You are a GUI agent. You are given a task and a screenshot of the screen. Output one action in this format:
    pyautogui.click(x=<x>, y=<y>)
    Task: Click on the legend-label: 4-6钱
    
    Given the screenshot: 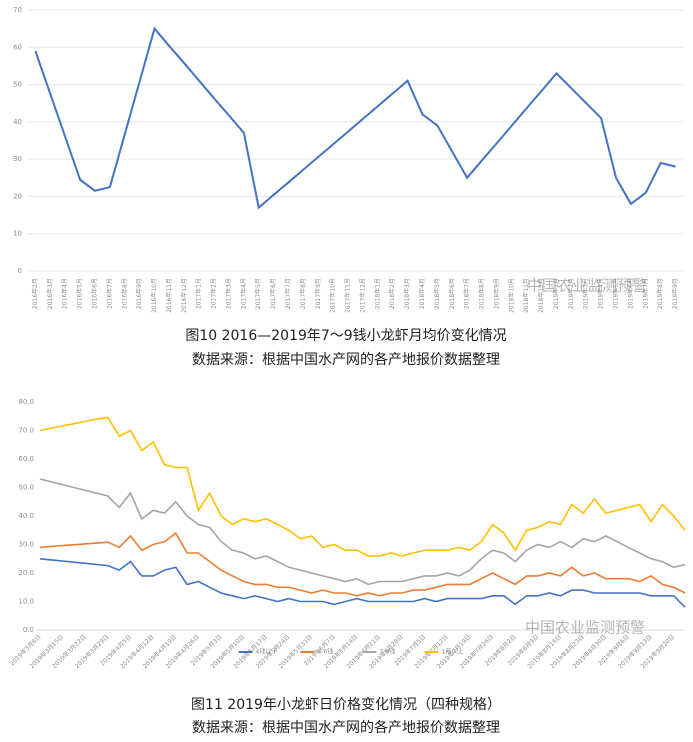 What is the action you would take?
    pyautogui.click(x=326, y=652)
    